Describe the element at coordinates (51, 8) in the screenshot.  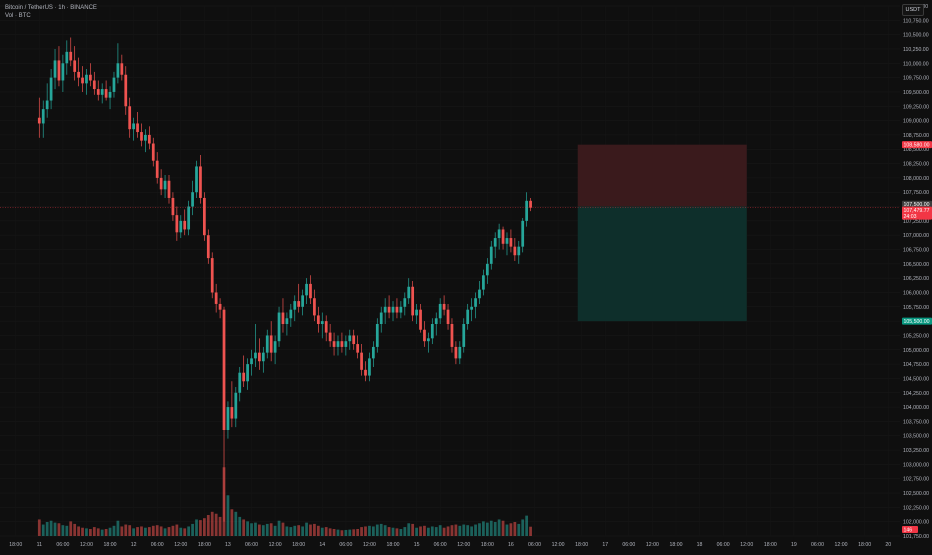
I see `symbol-title: Bitcoin / TetherUS · 1h · BINANCE` at that location.